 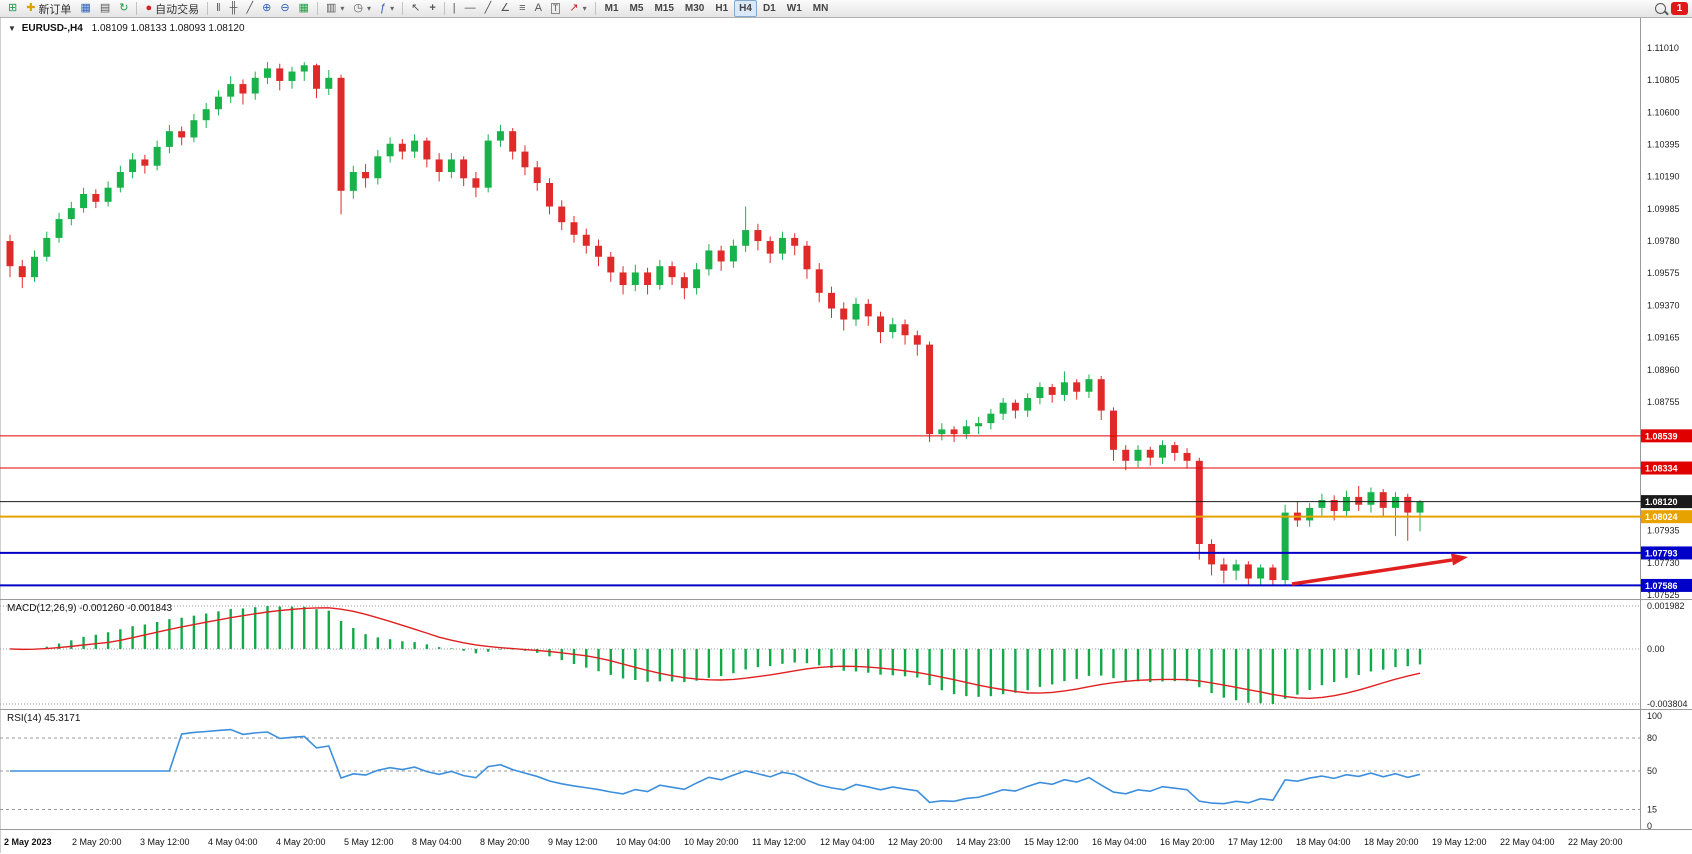 What do you see at coordinates (573, 842) in the screenshot?
I see `svg-text: 9 May 12:00` at bounding box center [573, 842].